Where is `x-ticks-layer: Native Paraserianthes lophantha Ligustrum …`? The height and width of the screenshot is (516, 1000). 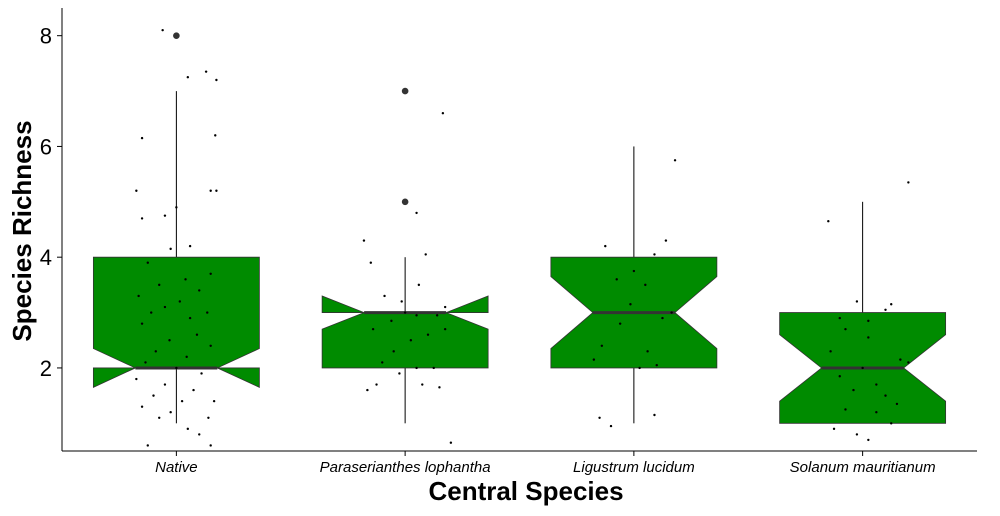
x-ticks-layer: Native Paraserianthes lophantha Ligustrum … is located at coordinates (545, 463).